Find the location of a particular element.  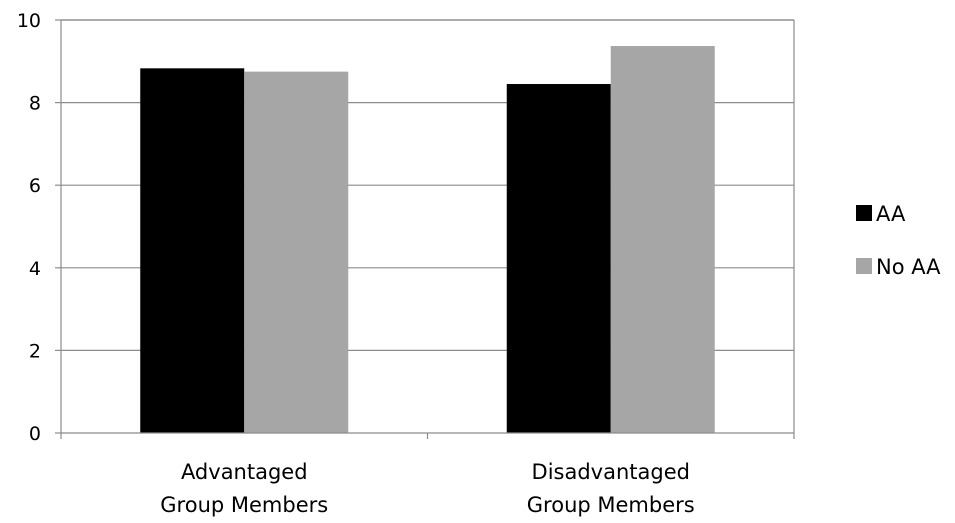

y-tick-label: 2 is located at coordinates (35, 351).